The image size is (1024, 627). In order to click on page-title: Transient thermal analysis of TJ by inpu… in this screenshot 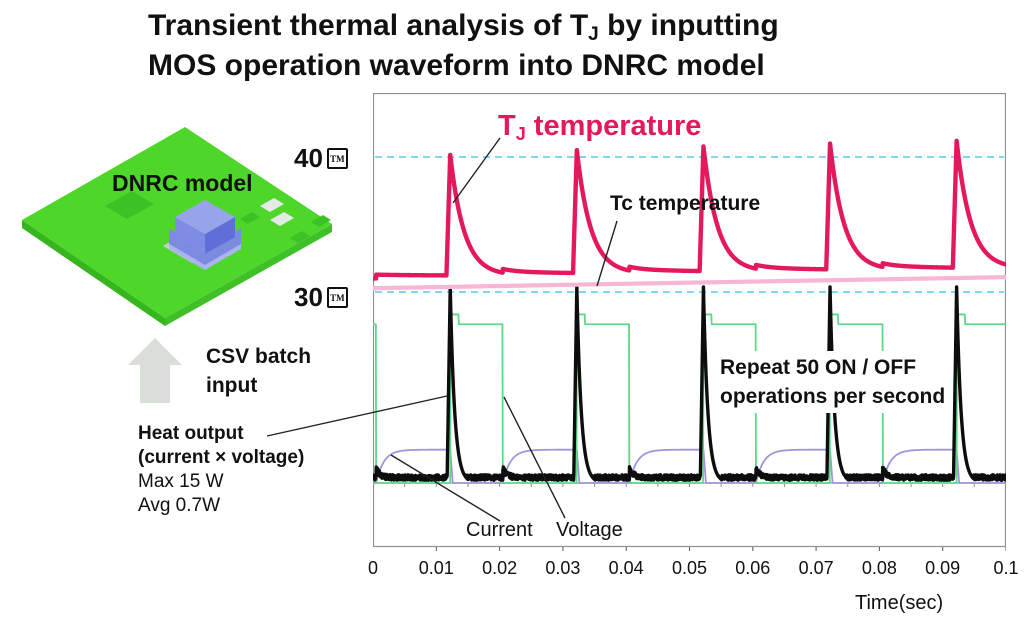, I will do `click(528, 46)`.